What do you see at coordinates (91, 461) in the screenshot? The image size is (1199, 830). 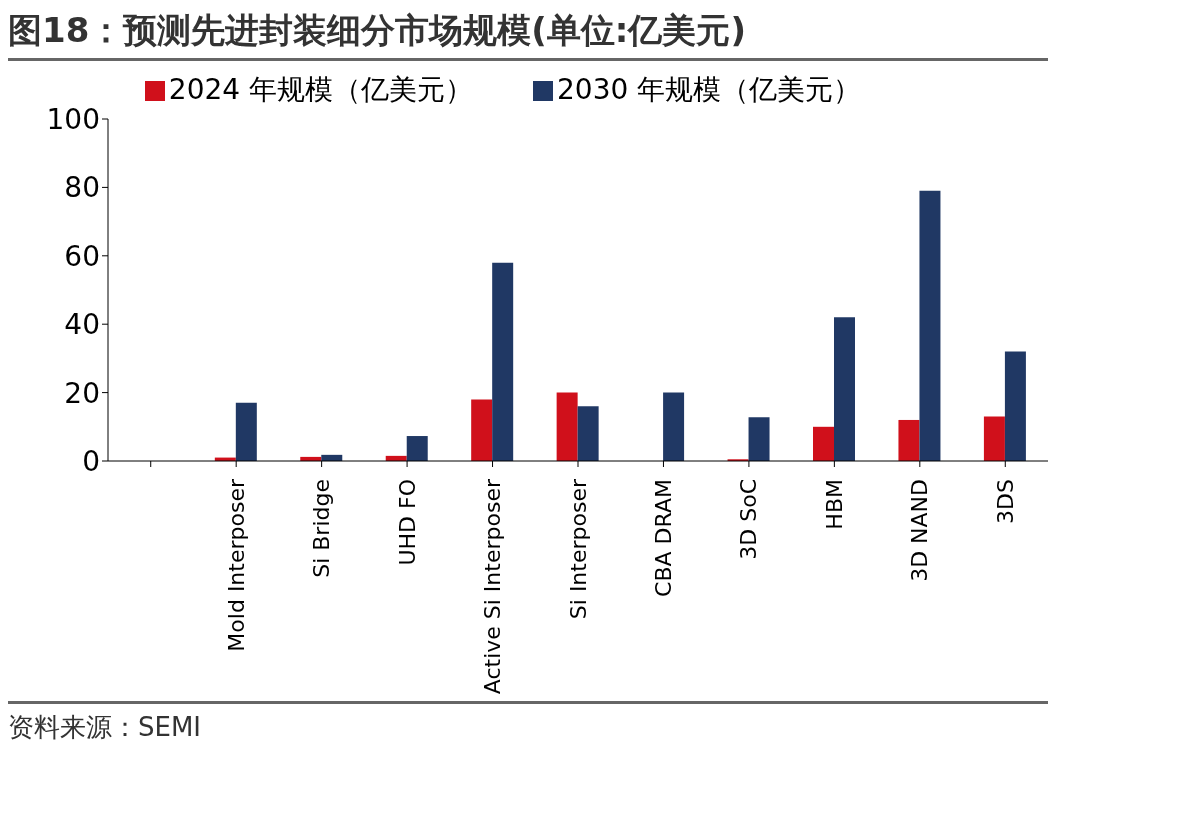 I see `y-tick-label: 0` at bounding box center [91, 461].